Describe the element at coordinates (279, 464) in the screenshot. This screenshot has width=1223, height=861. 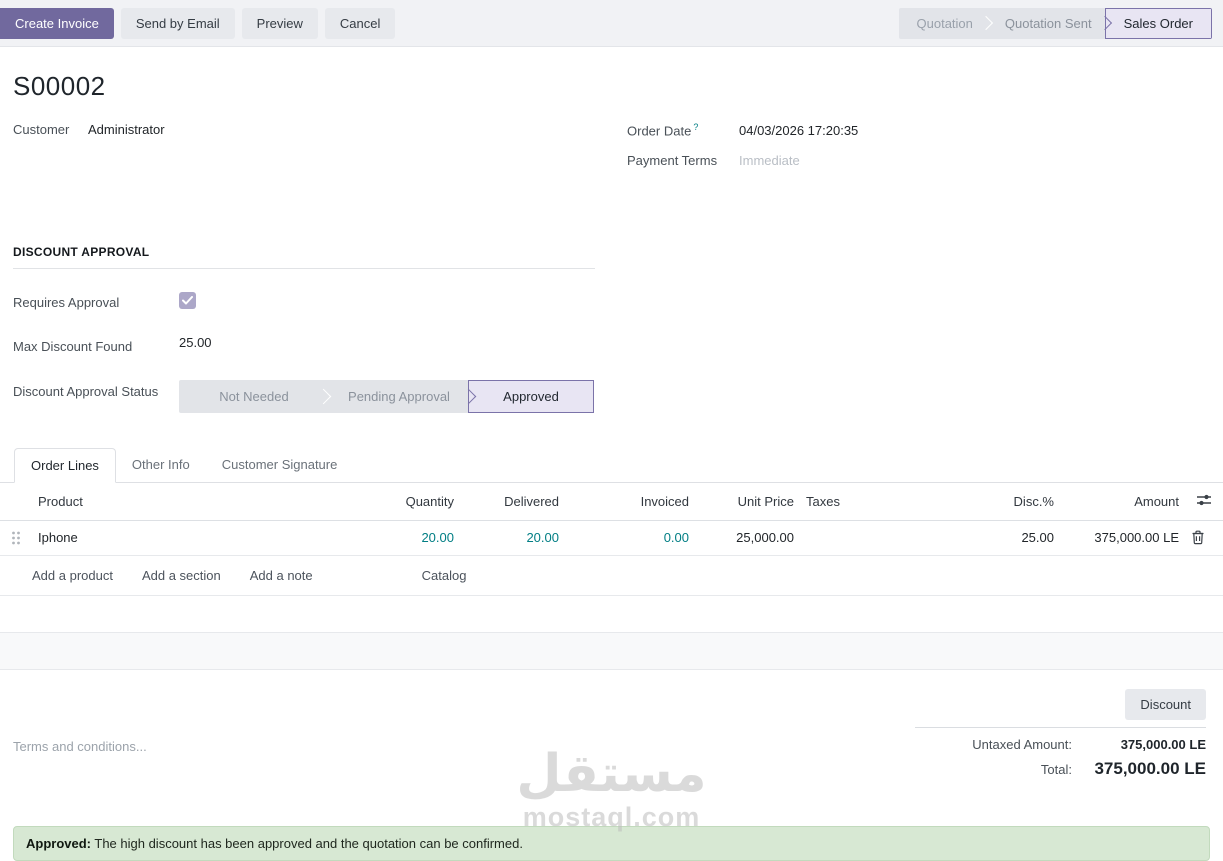
I see `tab-customer-signature: Customer Signature` at that location.